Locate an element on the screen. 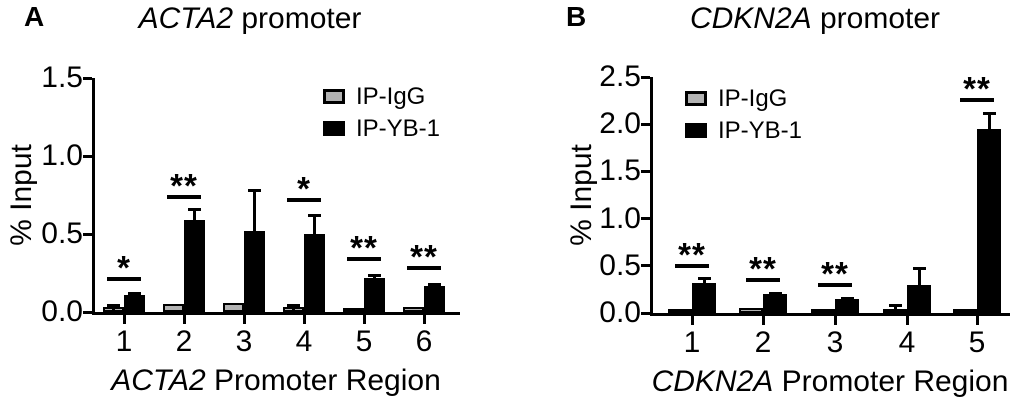 The height and width of the screenshot is (407, 1020). y-axis-tick-label: 0.0 is located at coordinates (620, 312).